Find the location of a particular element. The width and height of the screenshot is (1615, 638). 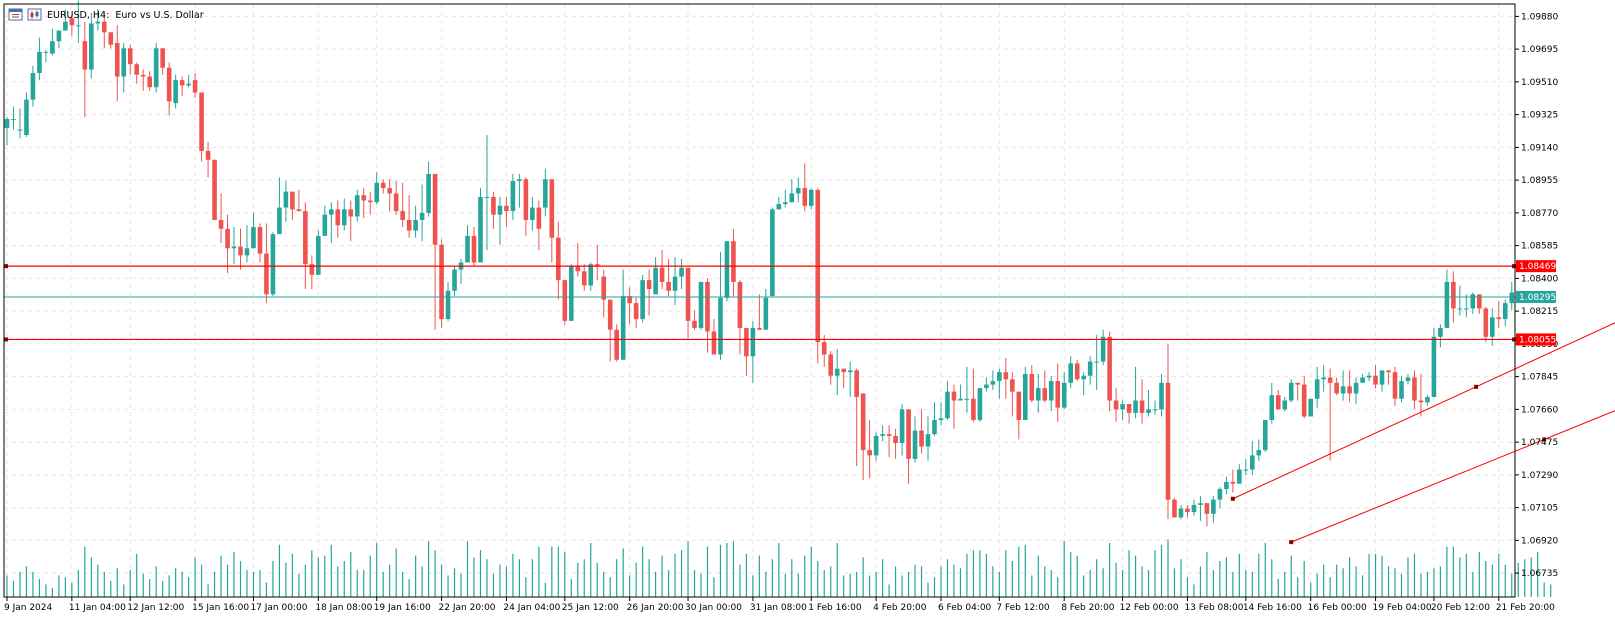

x-tick-label: 19 Feb 04:00 is located at coordinates (1402, 608).